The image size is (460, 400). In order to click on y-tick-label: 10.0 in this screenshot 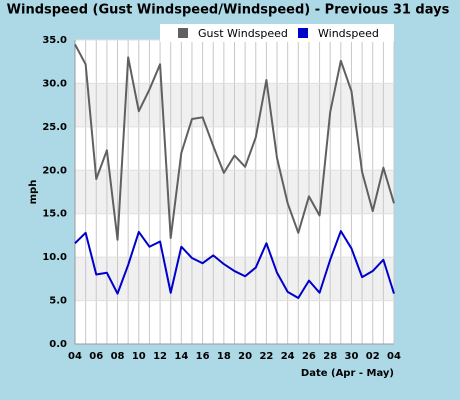, I will do `click(54, 257)`.